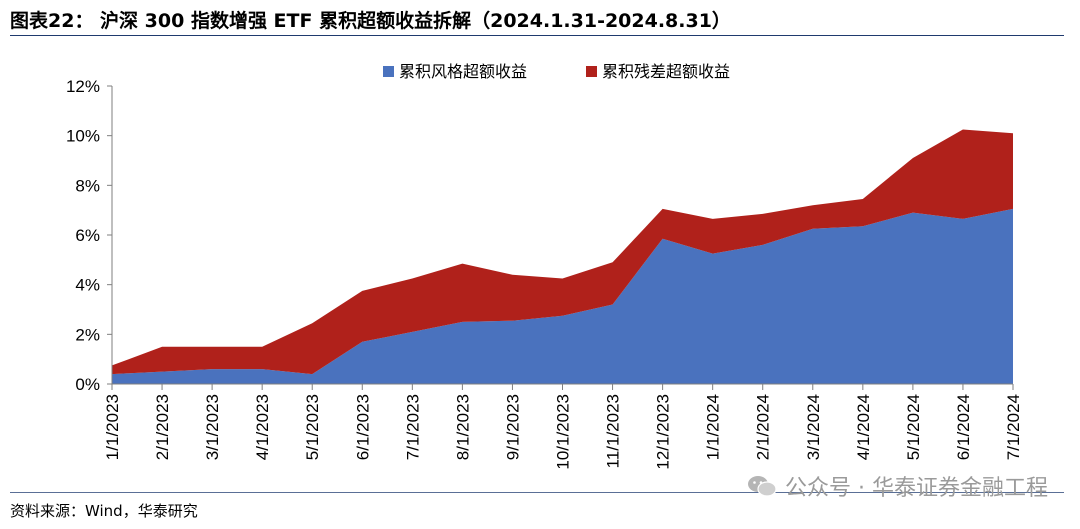 This screenshot has width=1080, height=529. I want to click on y-tick-label: 10%, so click(83, 136).